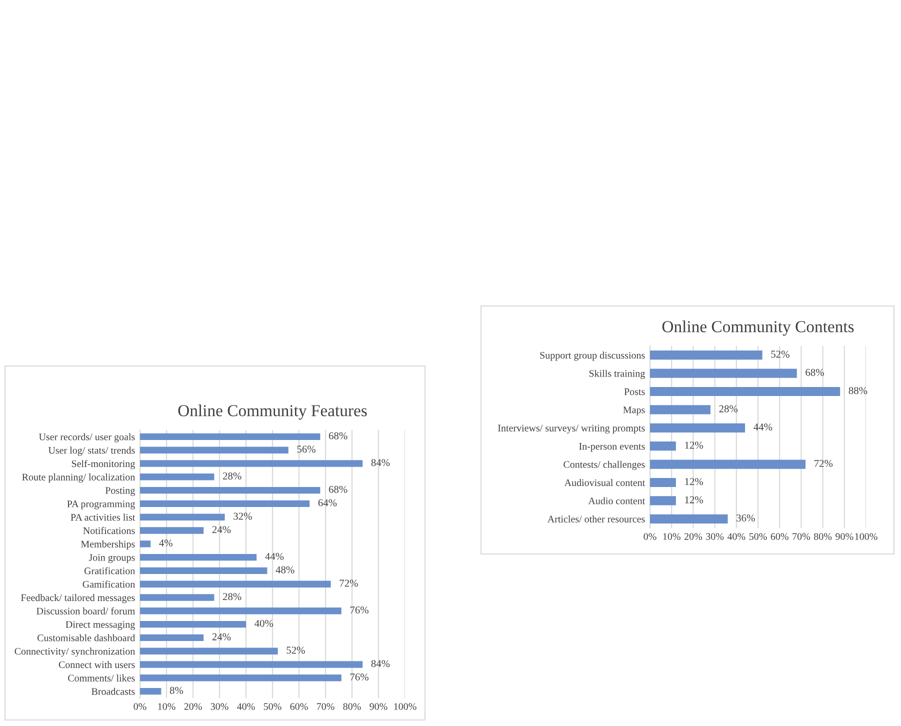 This screenshot has width=901, height=726. I want to click on data-label: 88%, so click(858, 390).